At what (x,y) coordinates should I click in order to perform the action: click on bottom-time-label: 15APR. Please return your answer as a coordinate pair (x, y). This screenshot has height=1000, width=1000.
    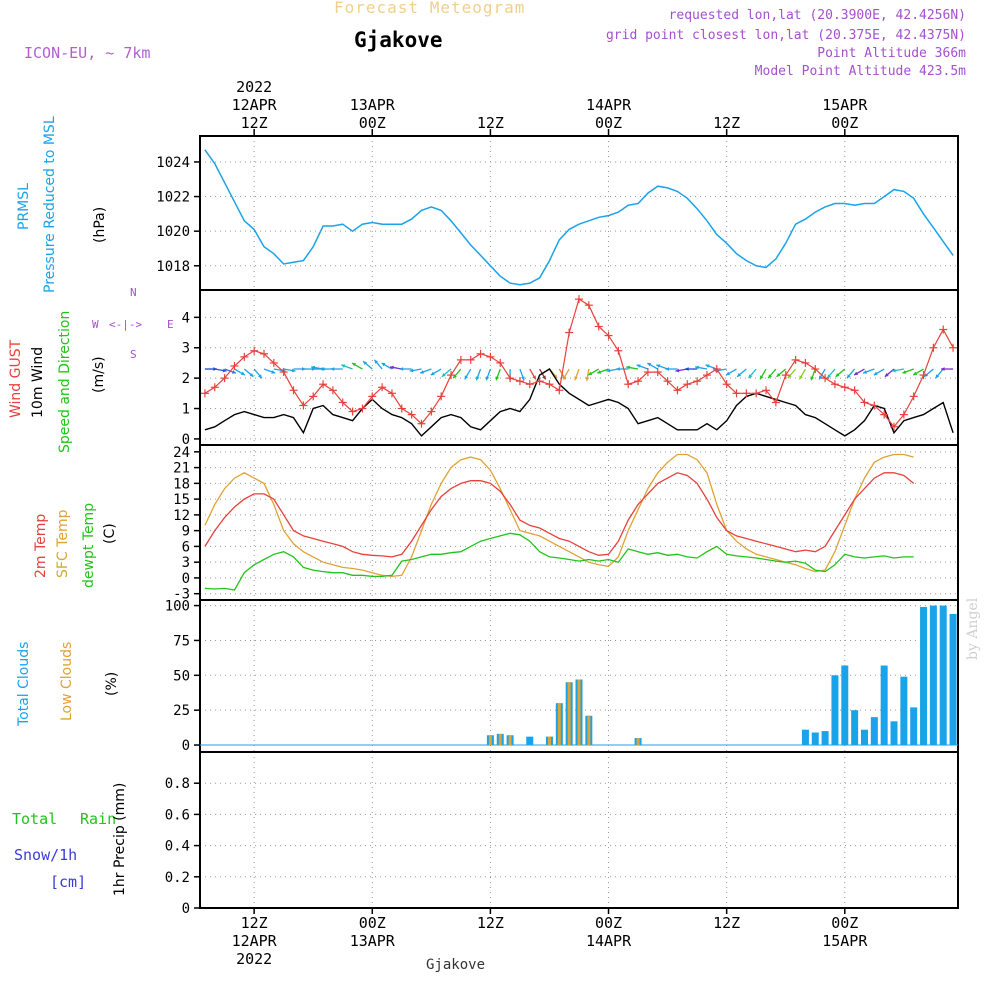
    Looking at the image, I should click on (845, 941).